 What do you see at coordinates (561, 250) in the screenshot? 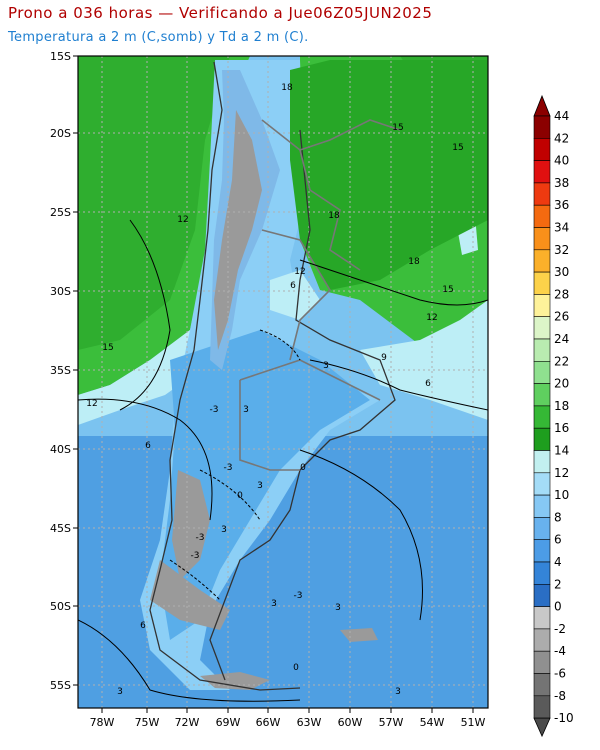
I see `colorbar-label: 32` at bounding box center [561, 250].